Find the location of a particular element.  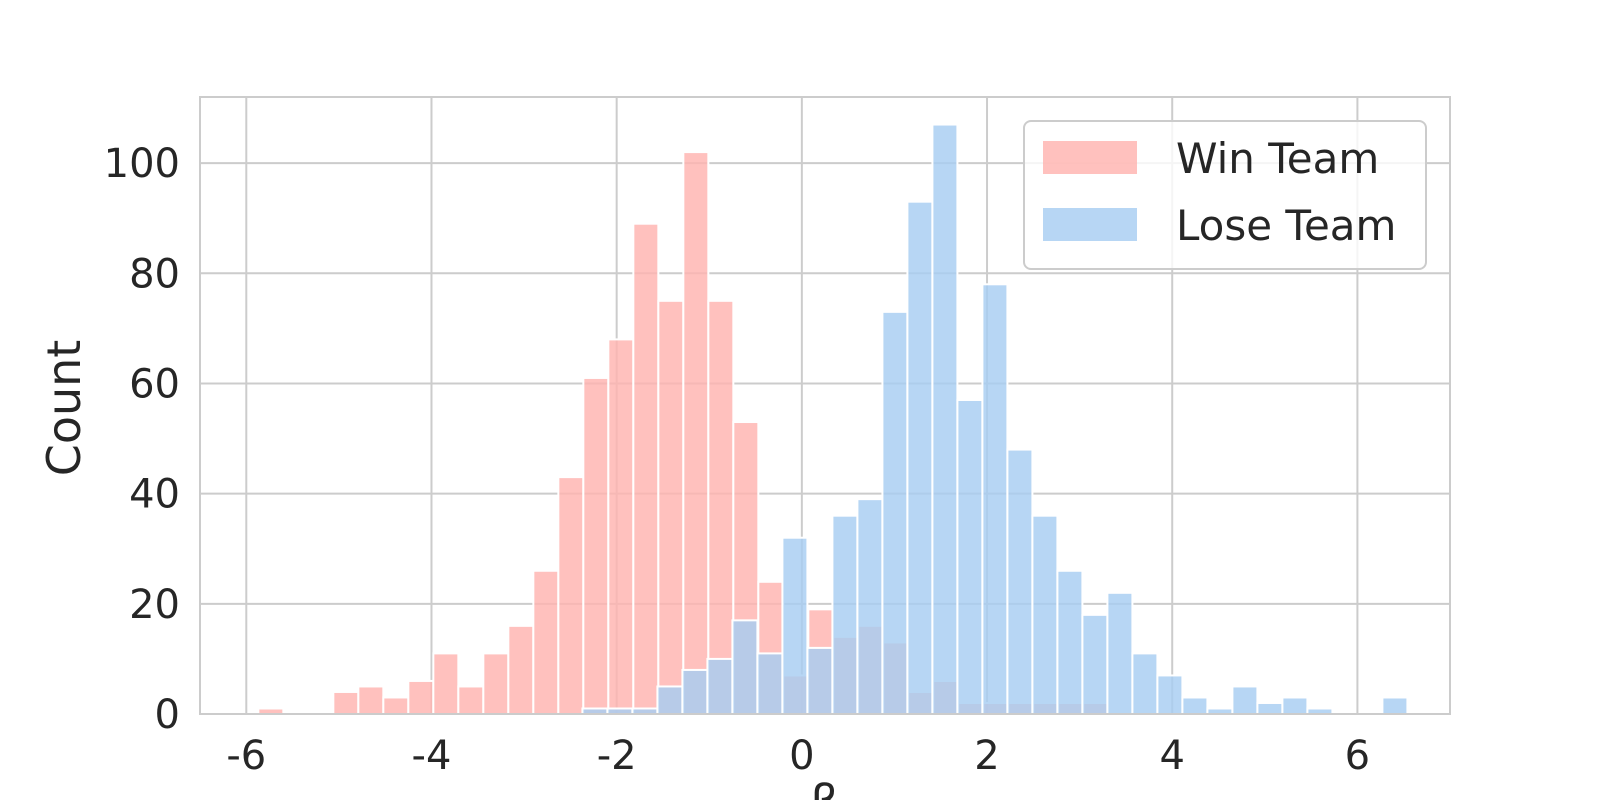

y-tick-label: 40 is located at coordinates (154, 495).